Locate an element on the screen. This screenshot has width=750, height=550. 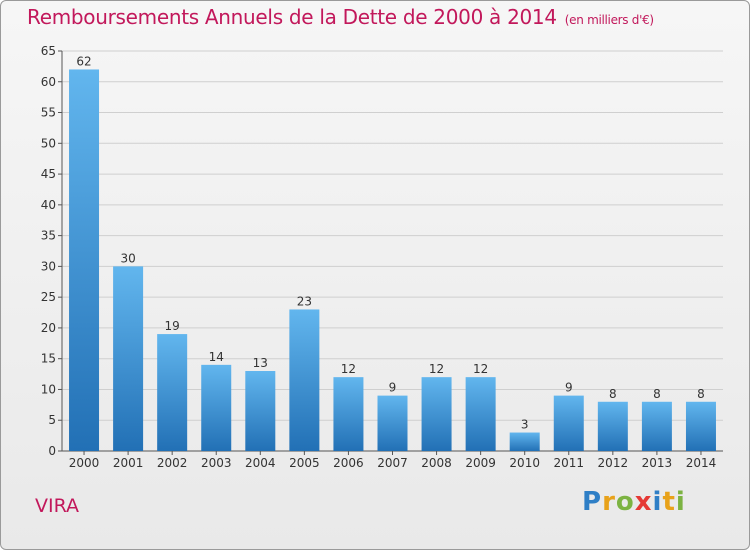
logo-letter: P is located at coordinates (592, 502).